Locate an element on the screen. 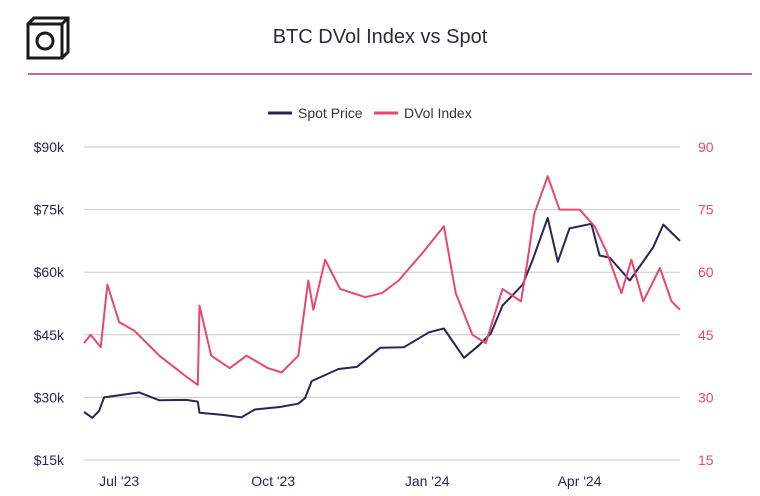  legend: Spot Price DVol Index is located at coordinates (370, 113).